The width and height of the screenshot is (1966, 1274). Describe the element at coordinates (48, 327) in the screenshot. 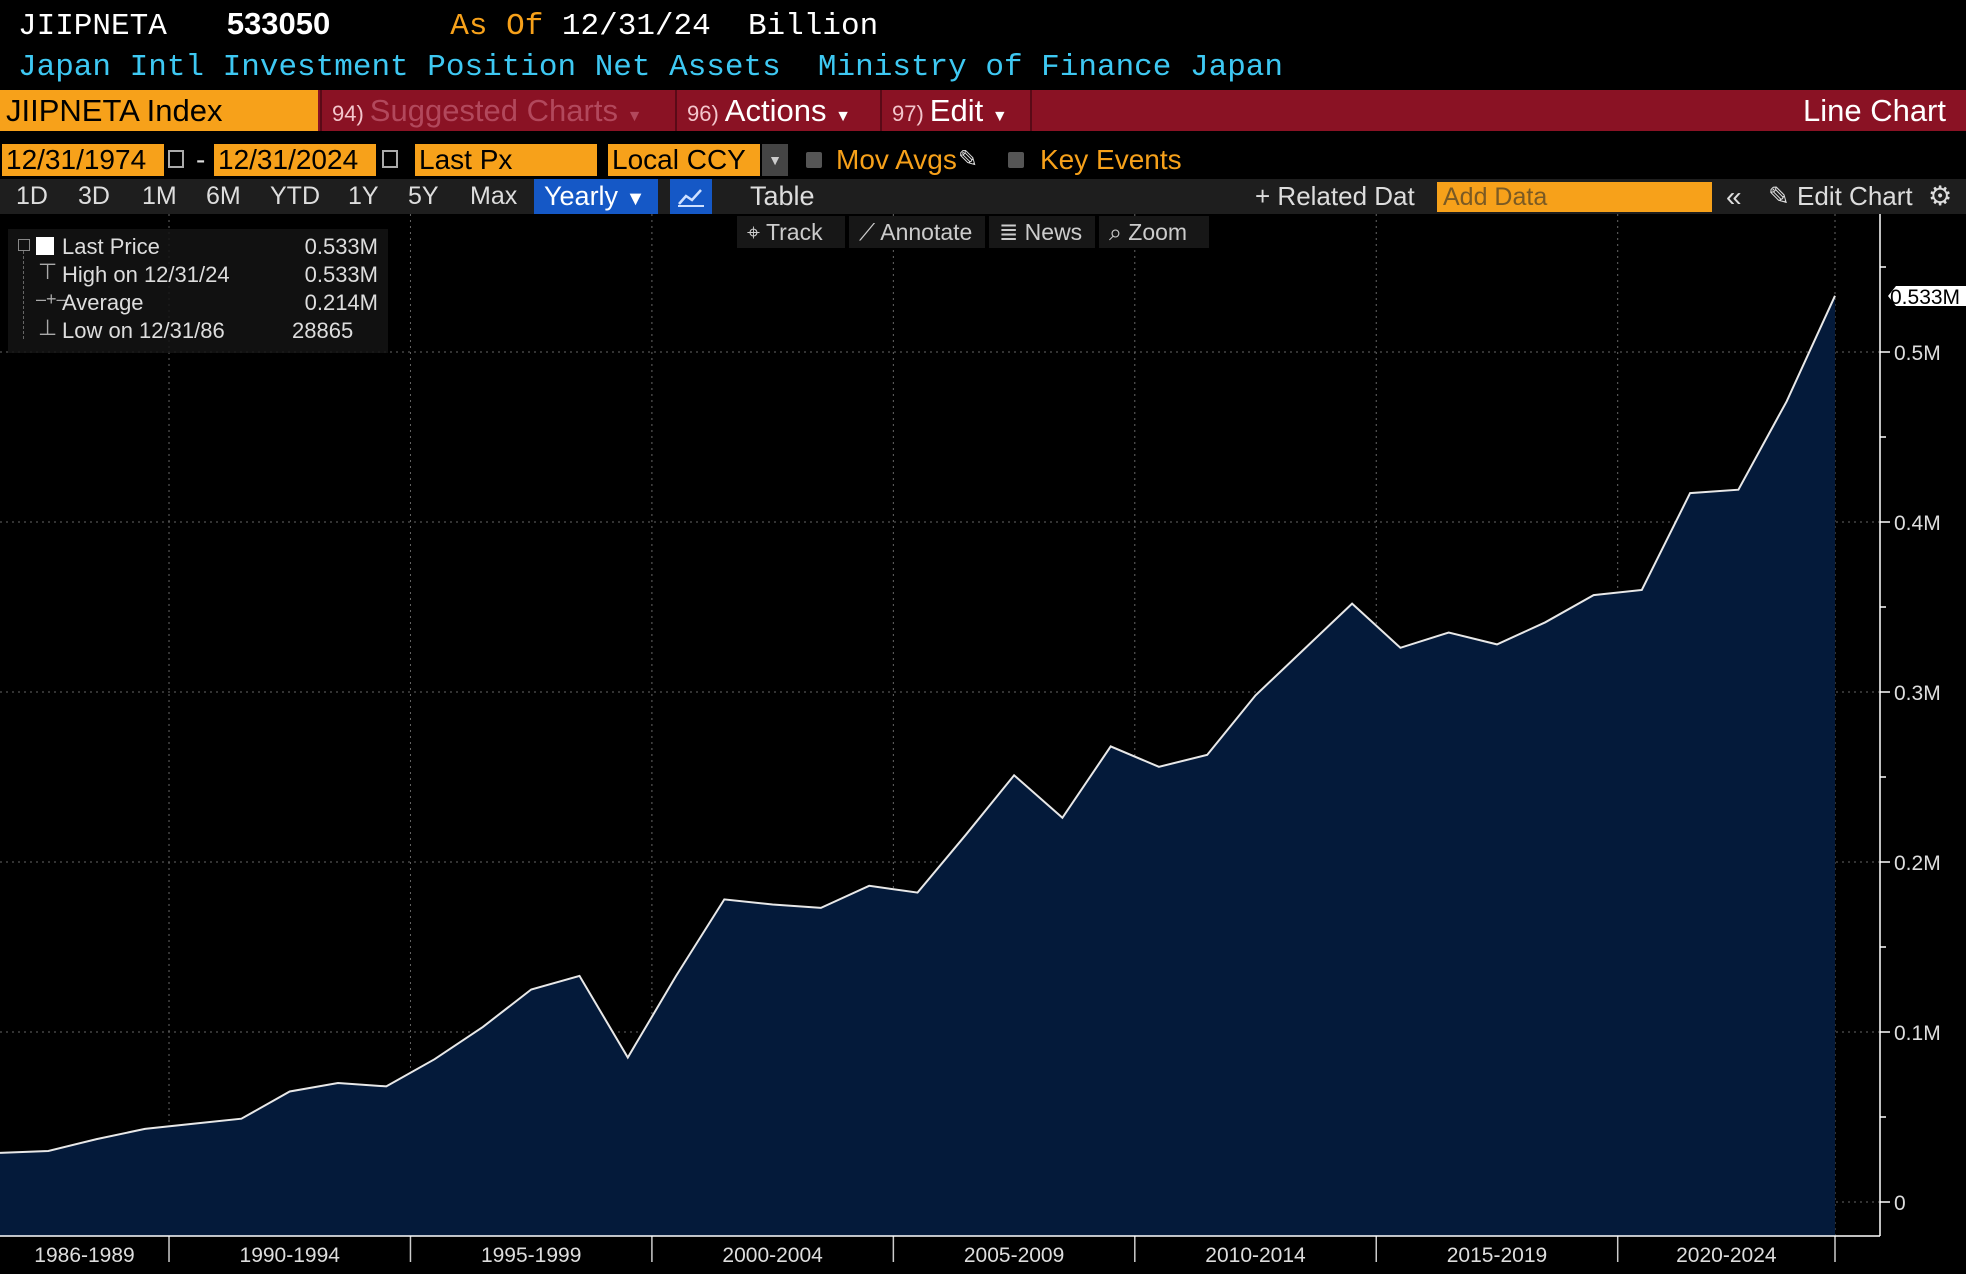

I see `low-marker-icon: ⊥` at that location.